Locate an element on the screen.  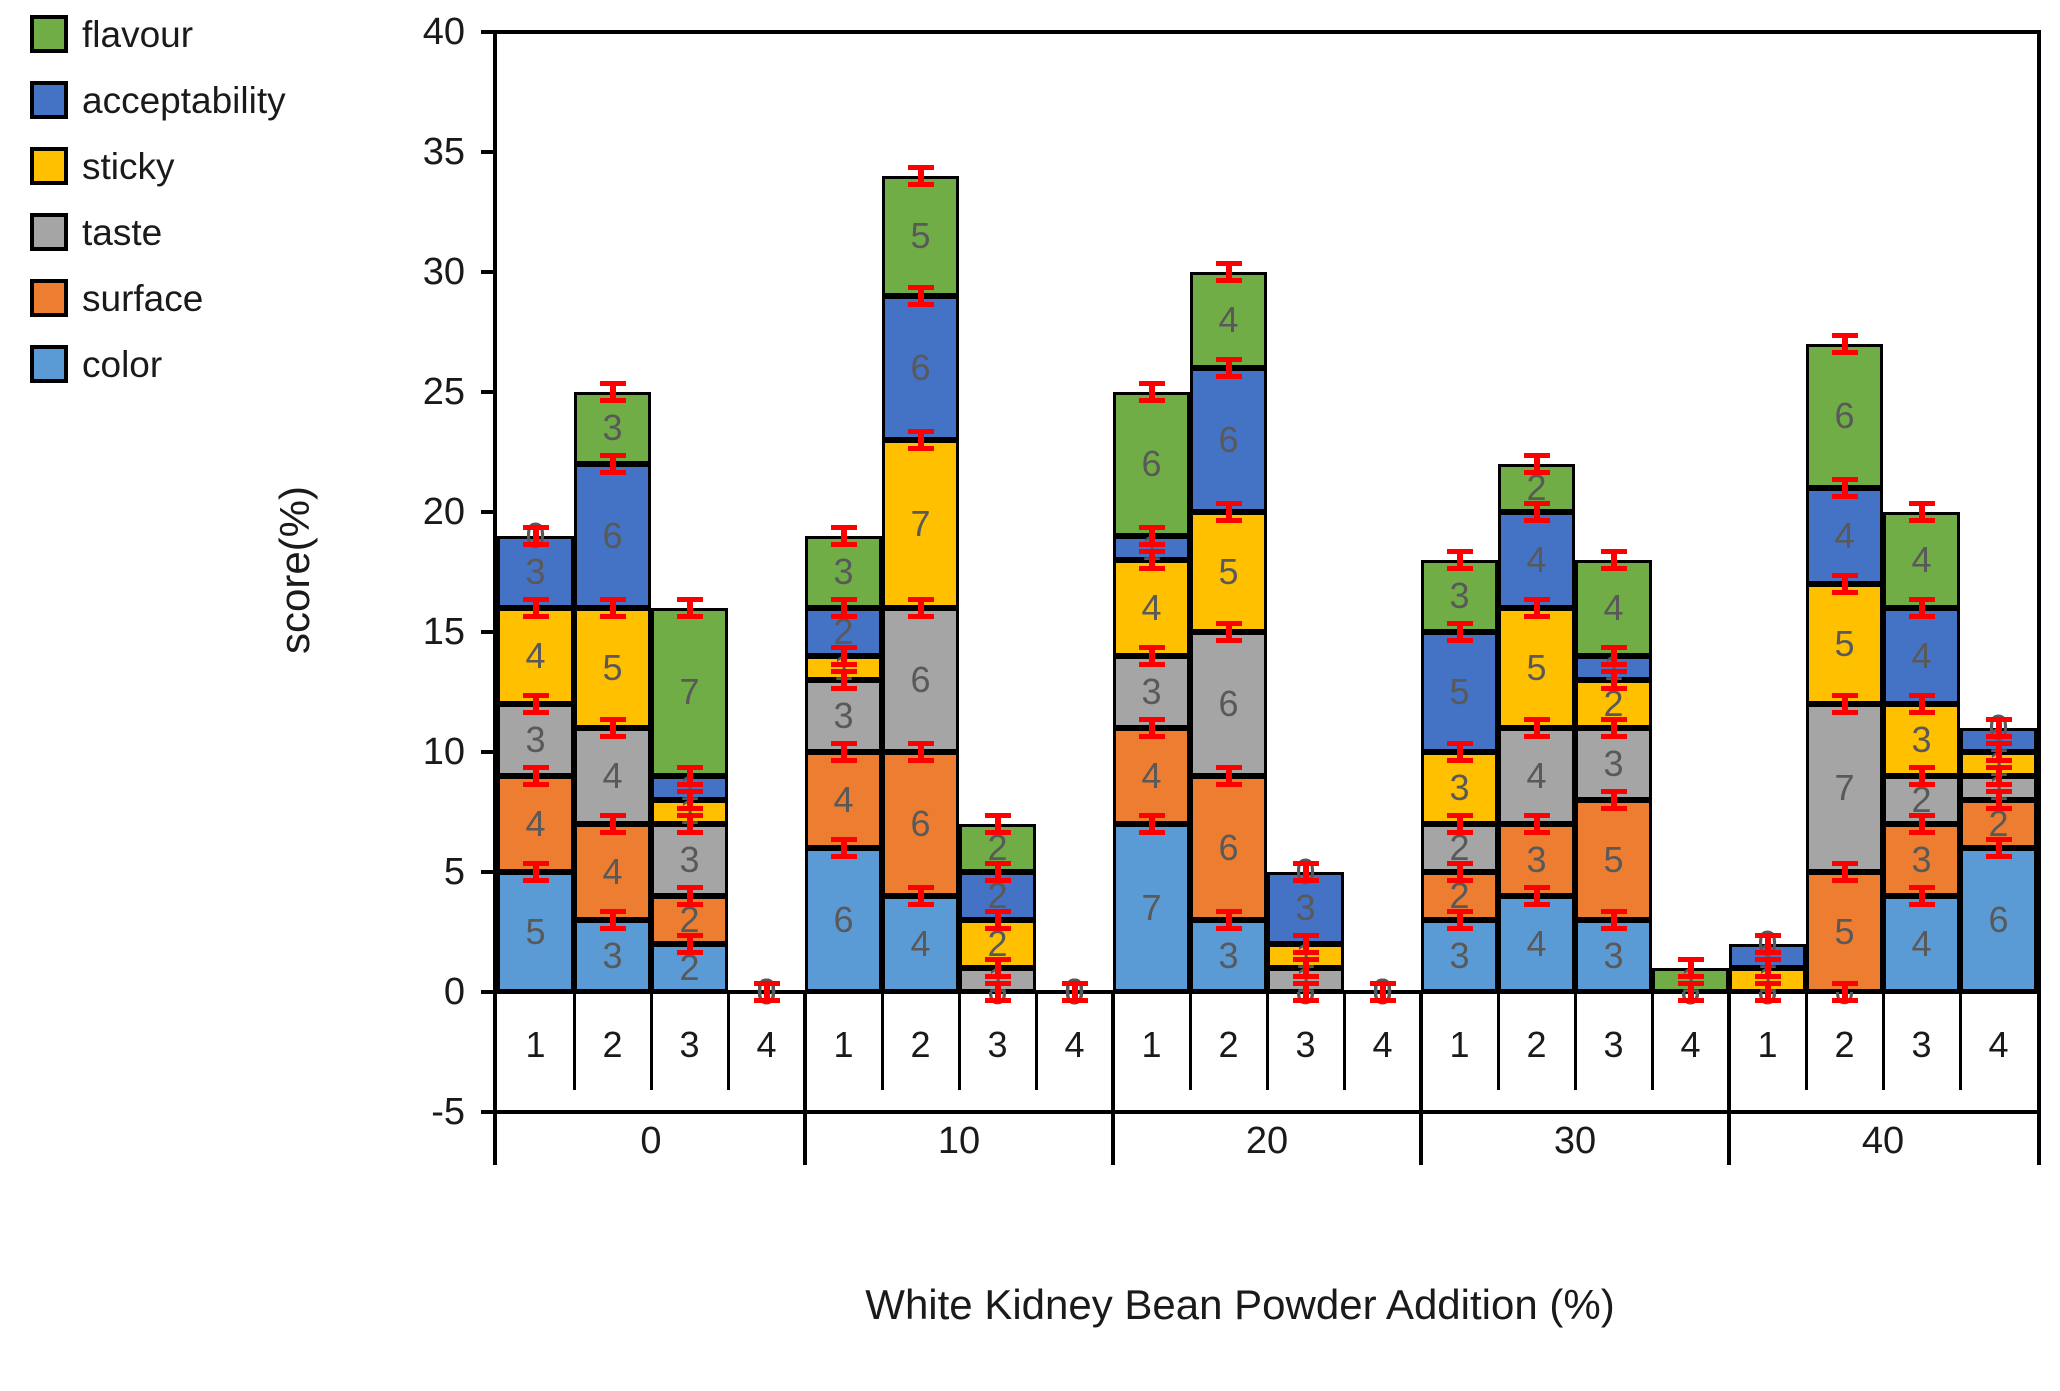
taste-swatch-icon is located at coordinates (49, 232).